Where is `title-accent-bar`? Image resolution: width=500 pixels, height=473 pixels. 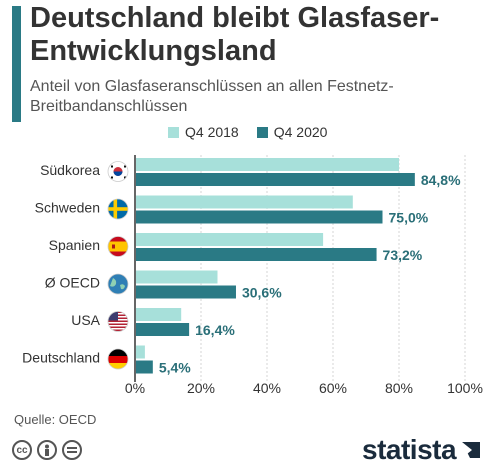 title-accent-bar is located at coordinates (16, 64).